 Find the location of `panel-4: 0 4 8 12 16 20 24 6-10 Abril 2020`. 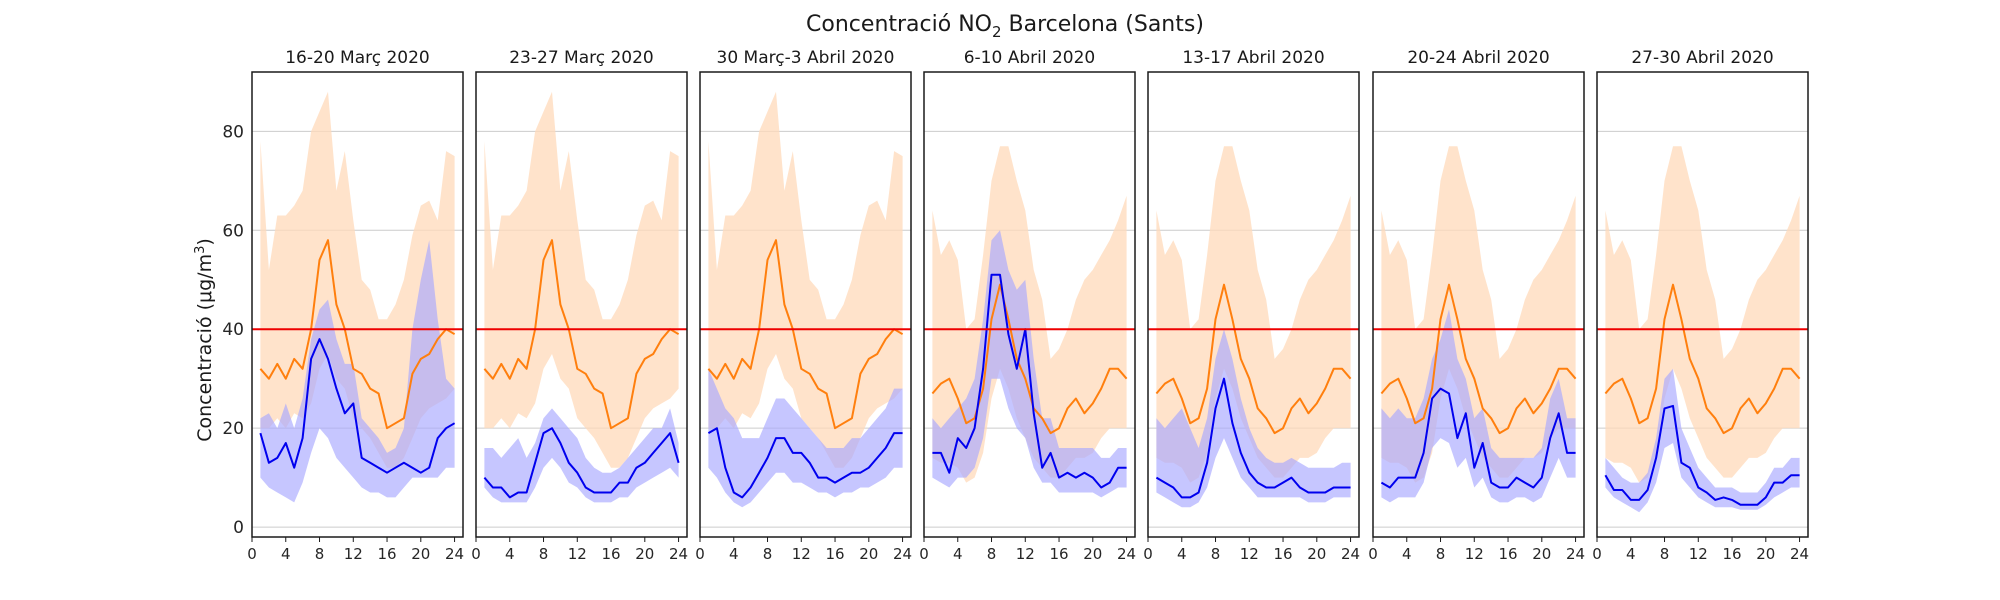

panel-4: 0 4 8 12 16 20 24 6-10 Abril 2020 is located at coordinates (1027, 305).